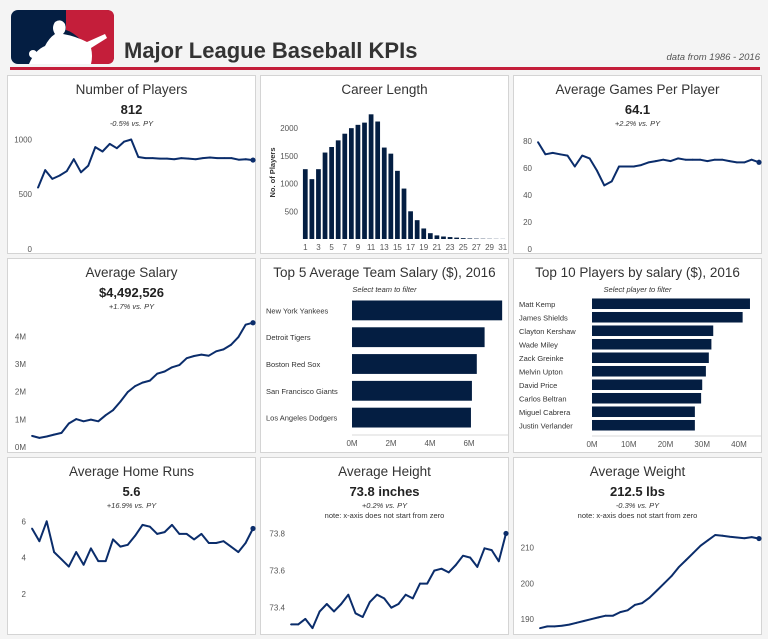 This screenshot has width=768, height=639. What do you see at coordinates (384, 89) in the screenshot?
I see `panel-title: Career Length` at bounding box center [384, 89].